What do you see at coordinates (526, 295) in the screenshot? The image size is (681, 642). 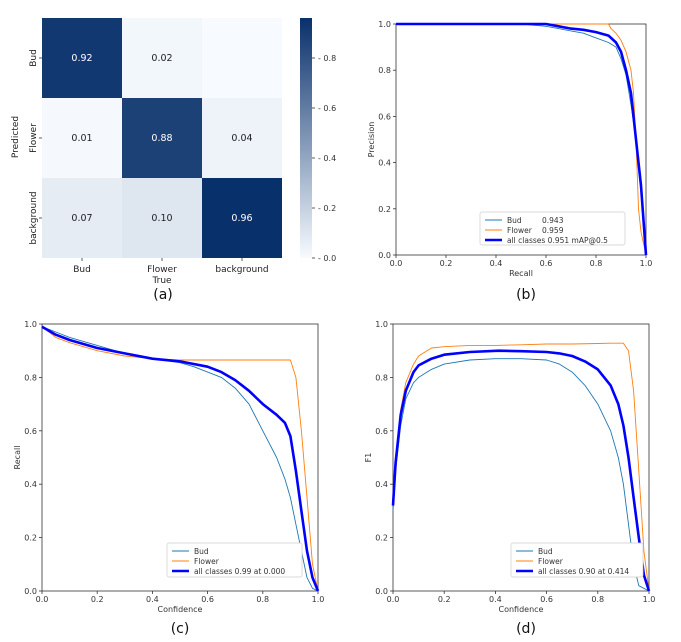 I see `caption-b: (b)` at bounding box center [526, 295].